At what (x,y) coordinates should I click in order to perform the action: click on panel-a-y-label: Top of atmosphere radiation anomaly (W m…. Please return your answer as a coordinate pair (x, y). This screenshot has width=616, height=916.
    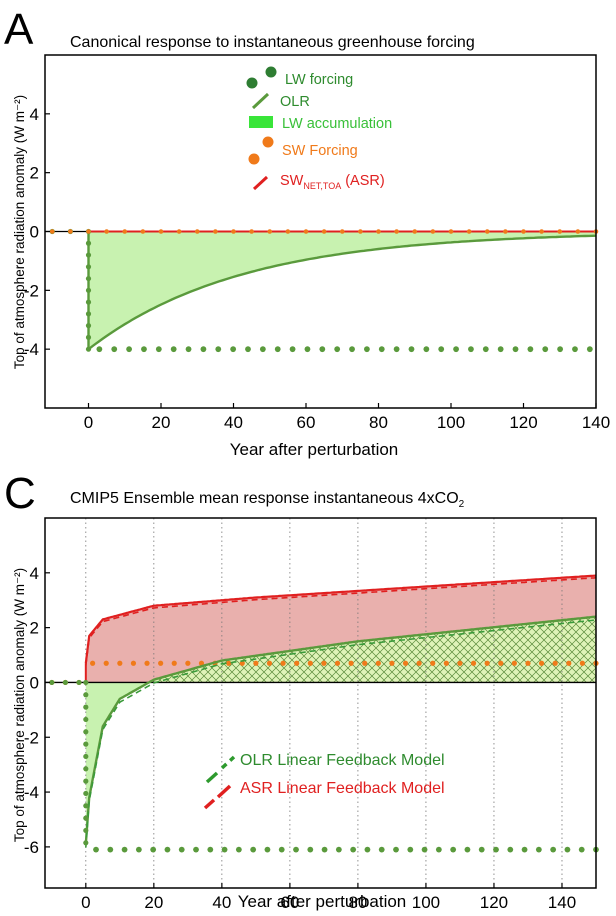
    Looking at the image, I should click on (19, 232).